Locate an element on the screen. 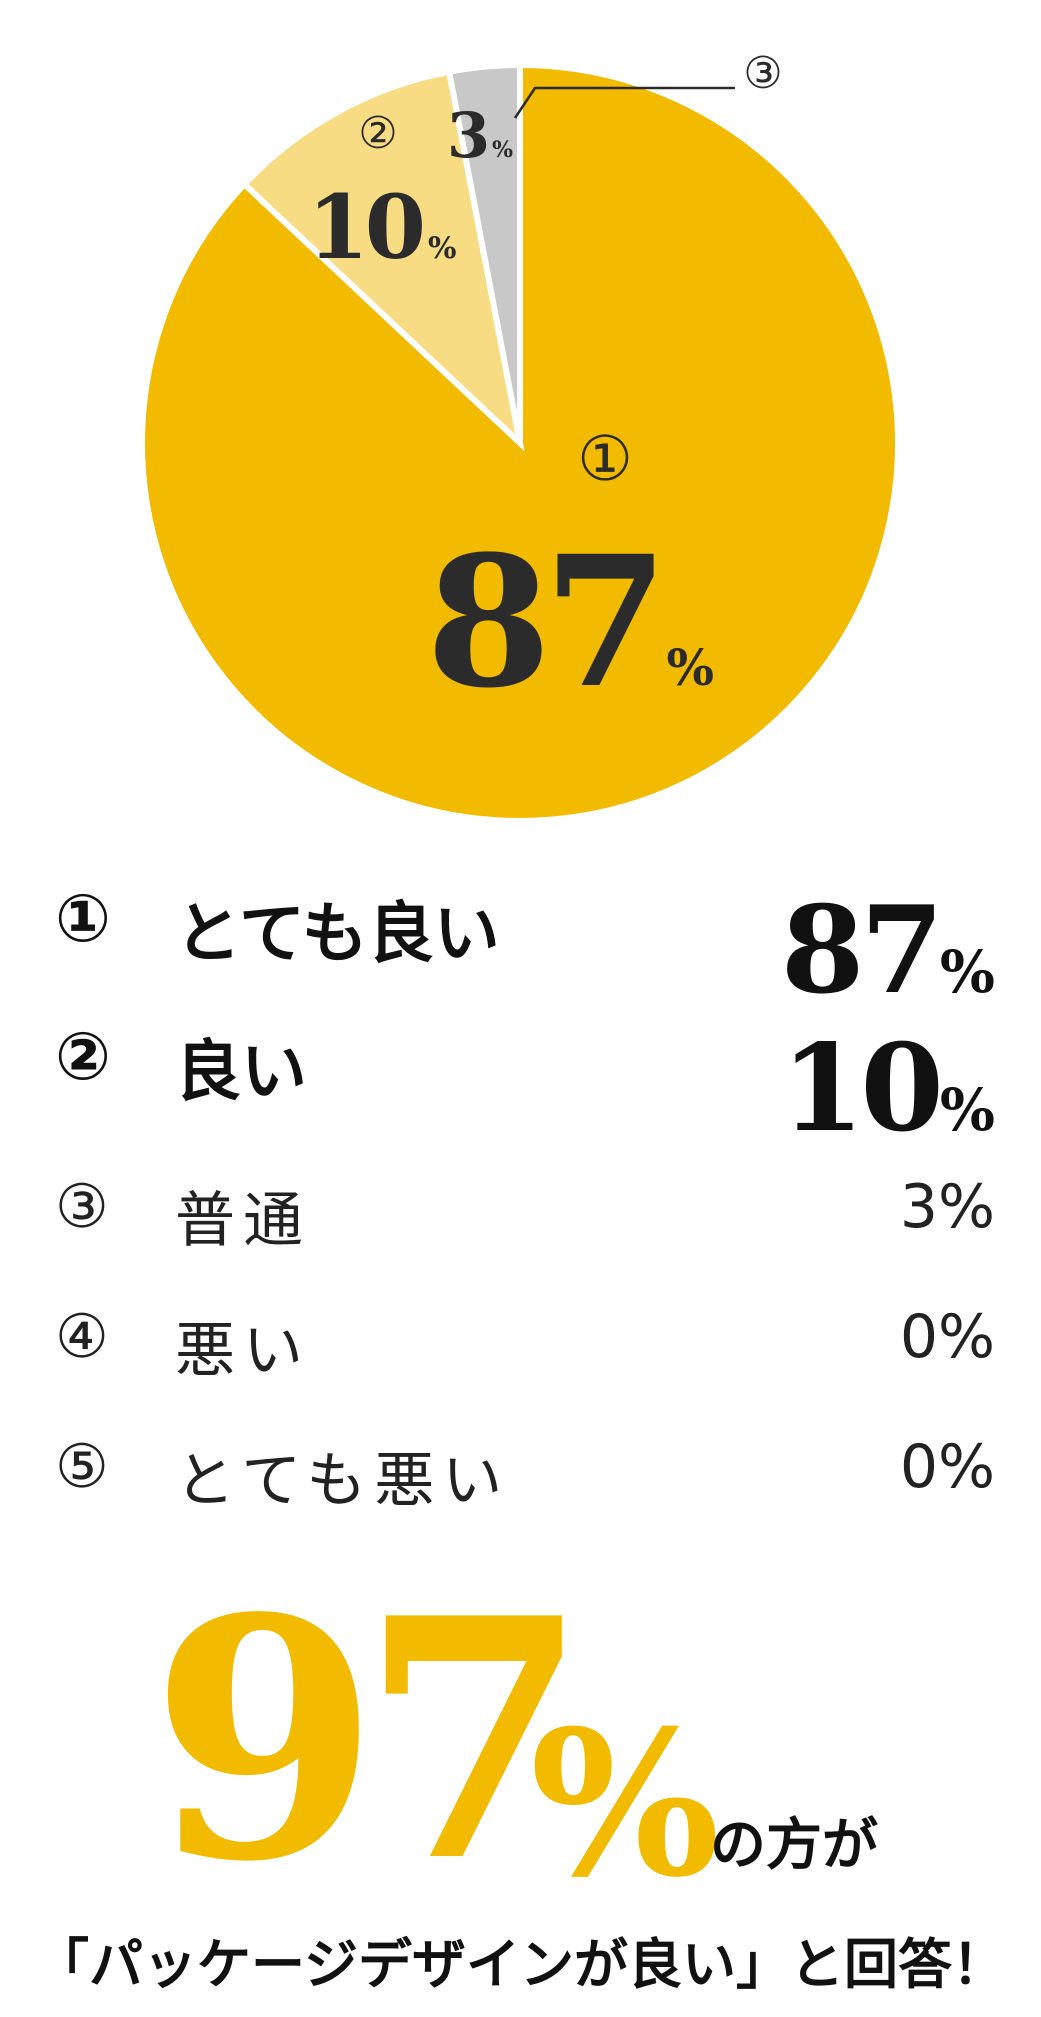 Image resolution: width=1041 pixels, height=2017 pixels. legend-marker-2: ② is located at coordinates (83, 1056).